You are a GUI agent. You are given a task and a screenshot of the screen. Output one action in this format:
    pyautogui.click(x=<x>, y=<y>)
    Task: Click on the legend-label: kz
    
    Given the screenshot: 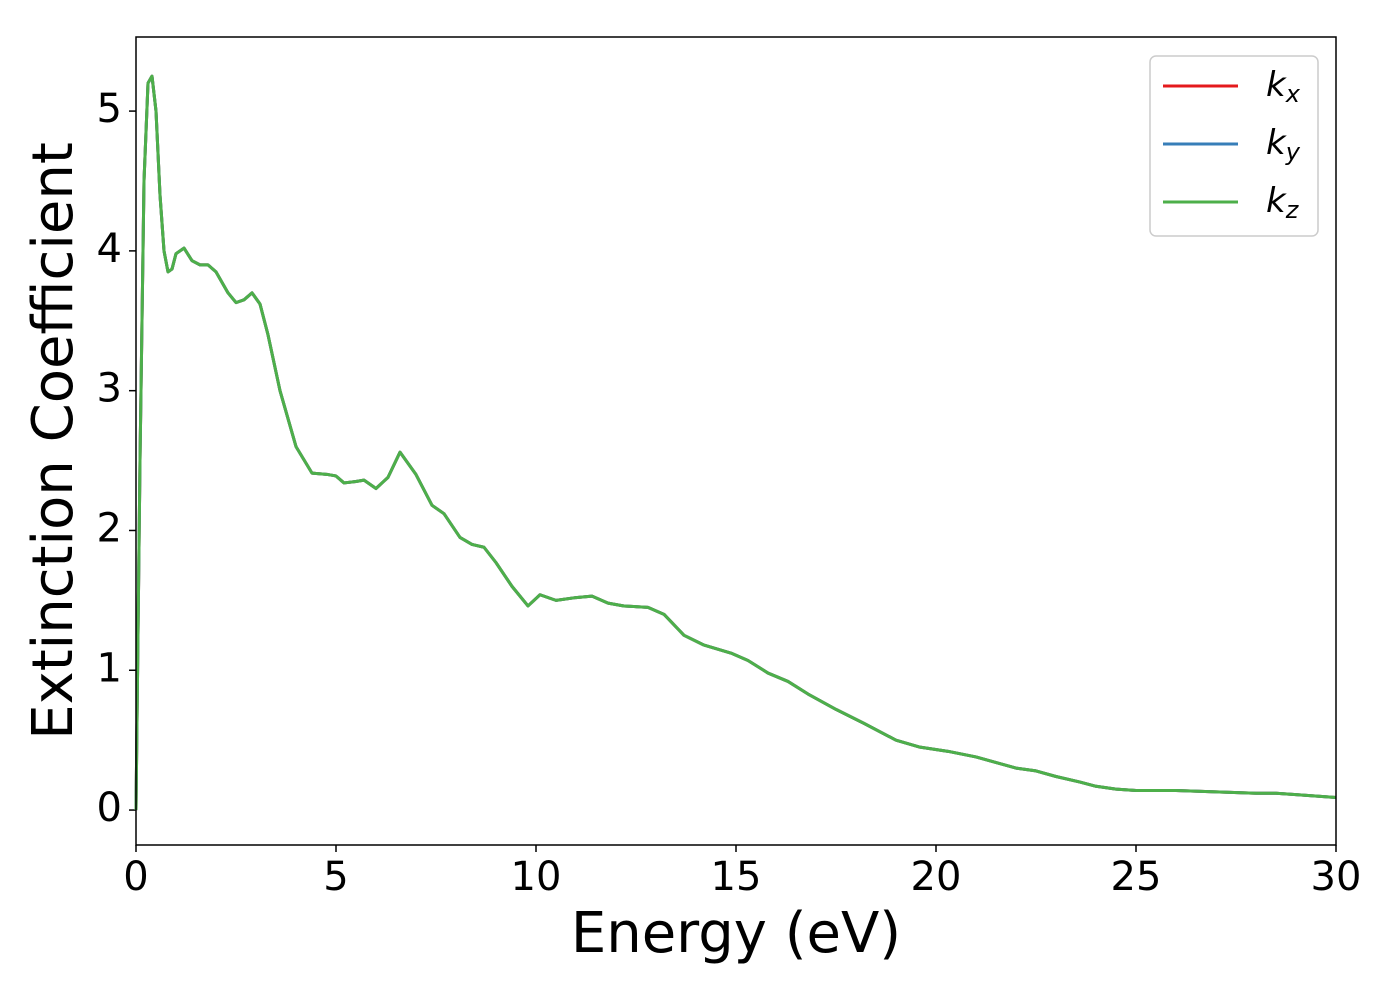 What is the action you would take?
    pyautogui.click(x=1283, y=203)
    